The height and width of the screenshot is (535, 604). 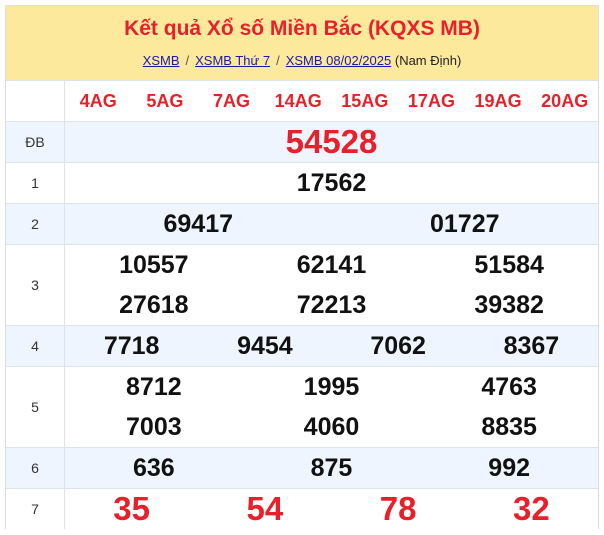 What do you see at coordinates (302, 223) in the screenshot?
I see `prize-row: 2 69417 01727` at bounding box center [302, 223].